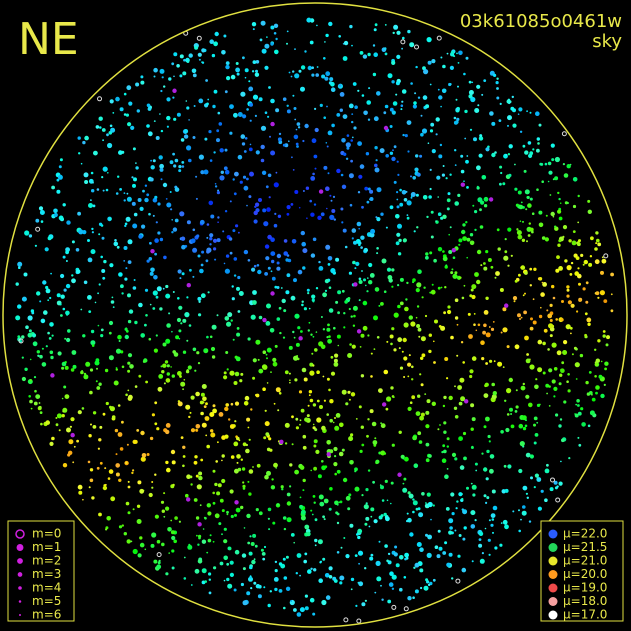 Image resolution: width=631 pixels, height=631 pixels. I want to click on legend-label: μ=21.5, so click(585, 547).